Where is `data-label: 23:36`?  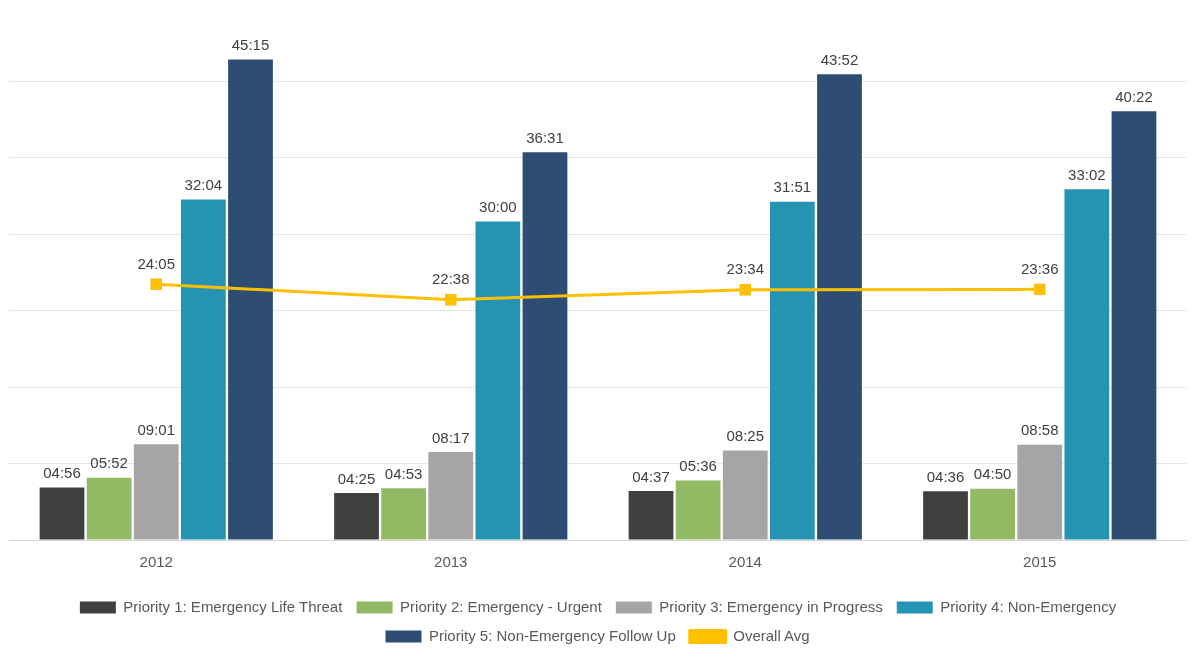
data-label: 23:36 is located at coordinates (1039, 269).